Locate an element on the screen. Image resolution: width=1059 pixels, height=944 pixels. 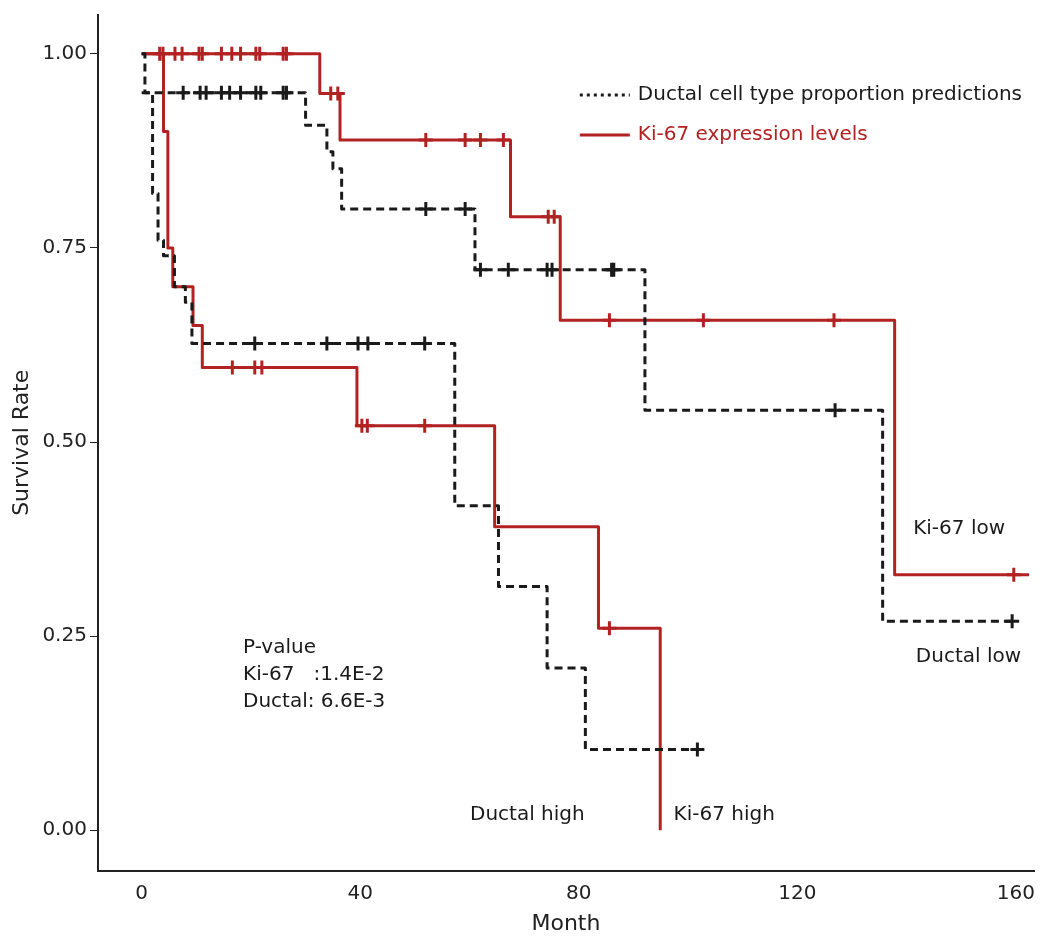
annotation: Ductal low is located at coordinates (968, 654).